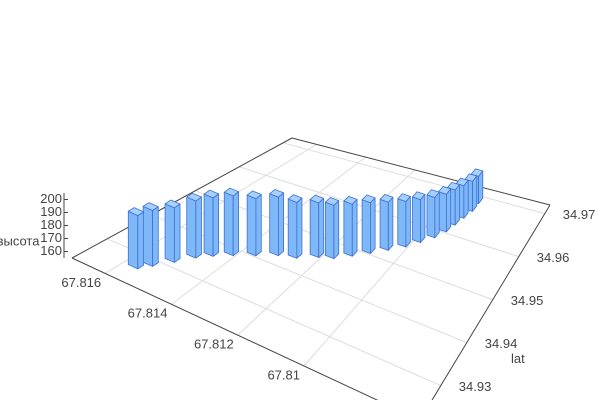 The image size is (600, 400). Describe the element at coordinates (81, 282) in the screenshot. I see `x-tick-label: 67.816` at that location.